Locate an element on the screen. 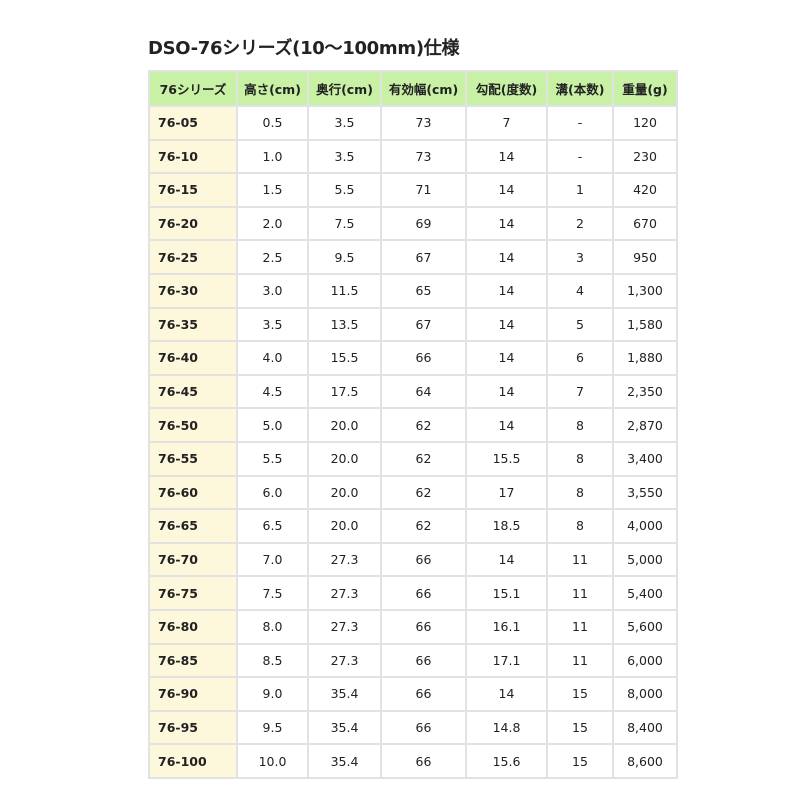  cell-weight: 6,000 is located at coordinates (645, 660).